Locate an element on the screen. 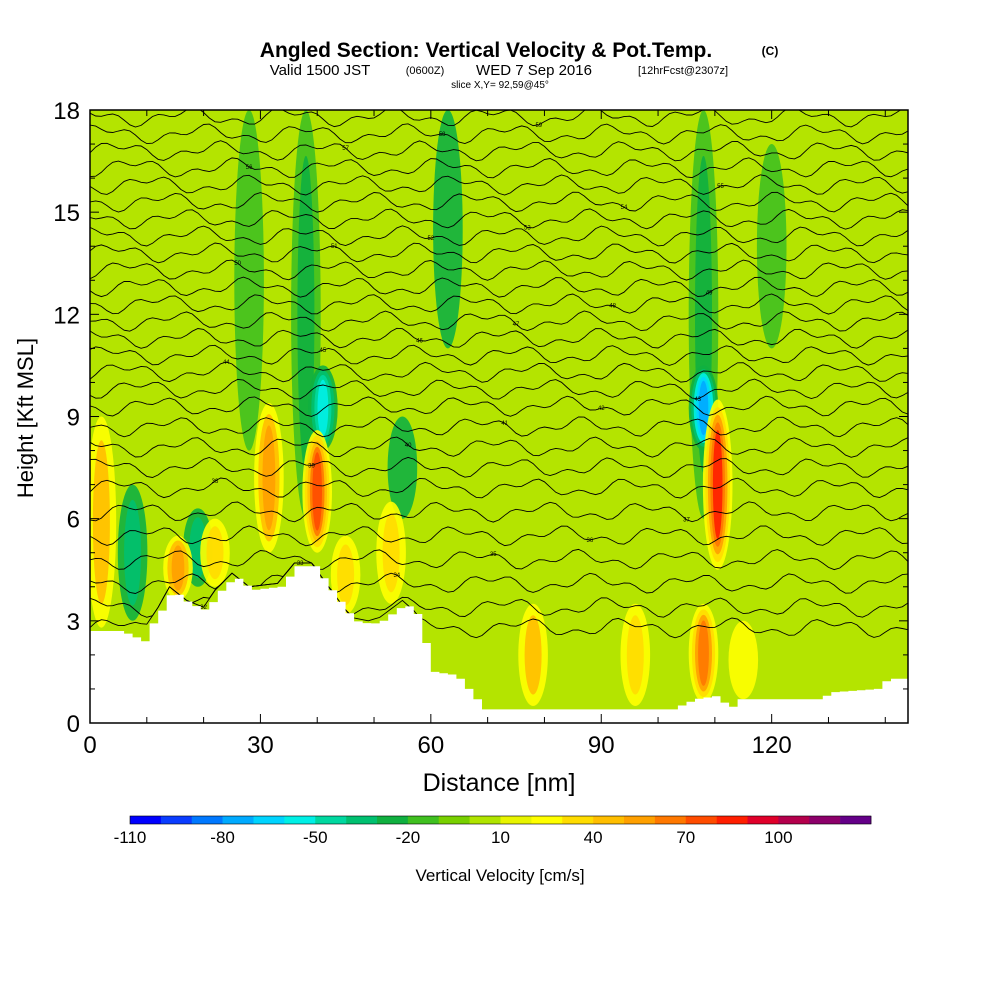 The width and height of the screenshot is (1000, 1000). colorbar-tick-label: 40 is located at coordinates (593, 837).